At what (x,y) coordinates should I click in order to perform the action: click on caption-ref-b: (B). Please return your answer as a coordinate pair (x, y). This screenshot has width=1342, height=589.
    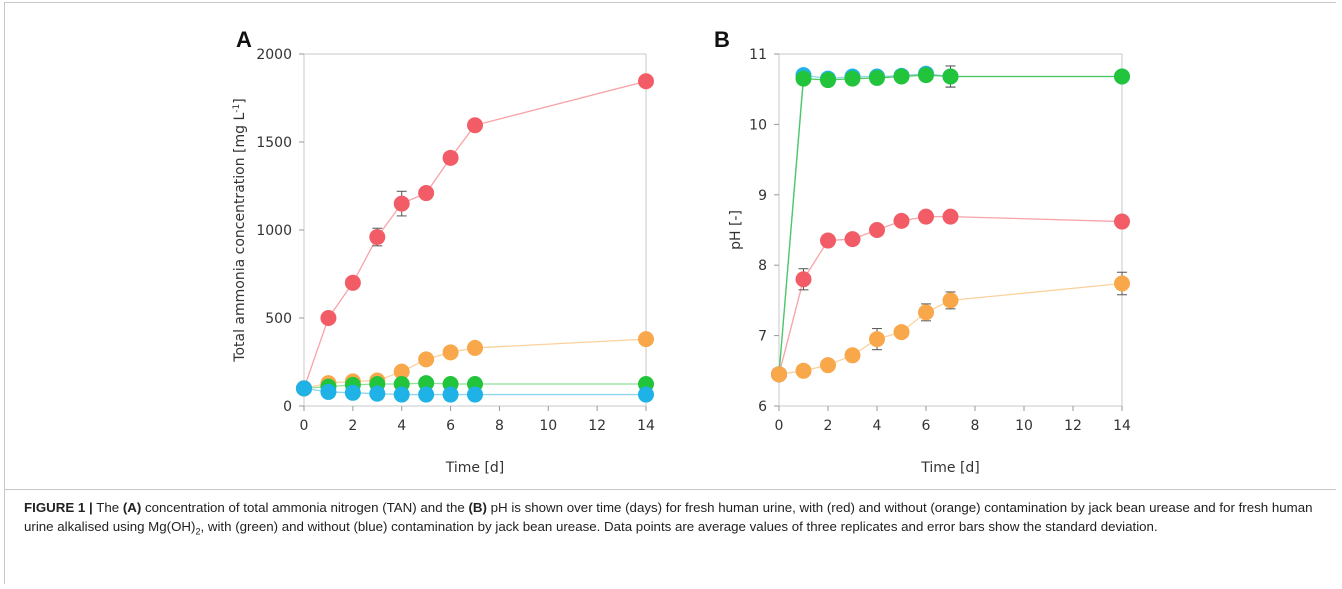
    Looking at the image, I should click on (477, 507).